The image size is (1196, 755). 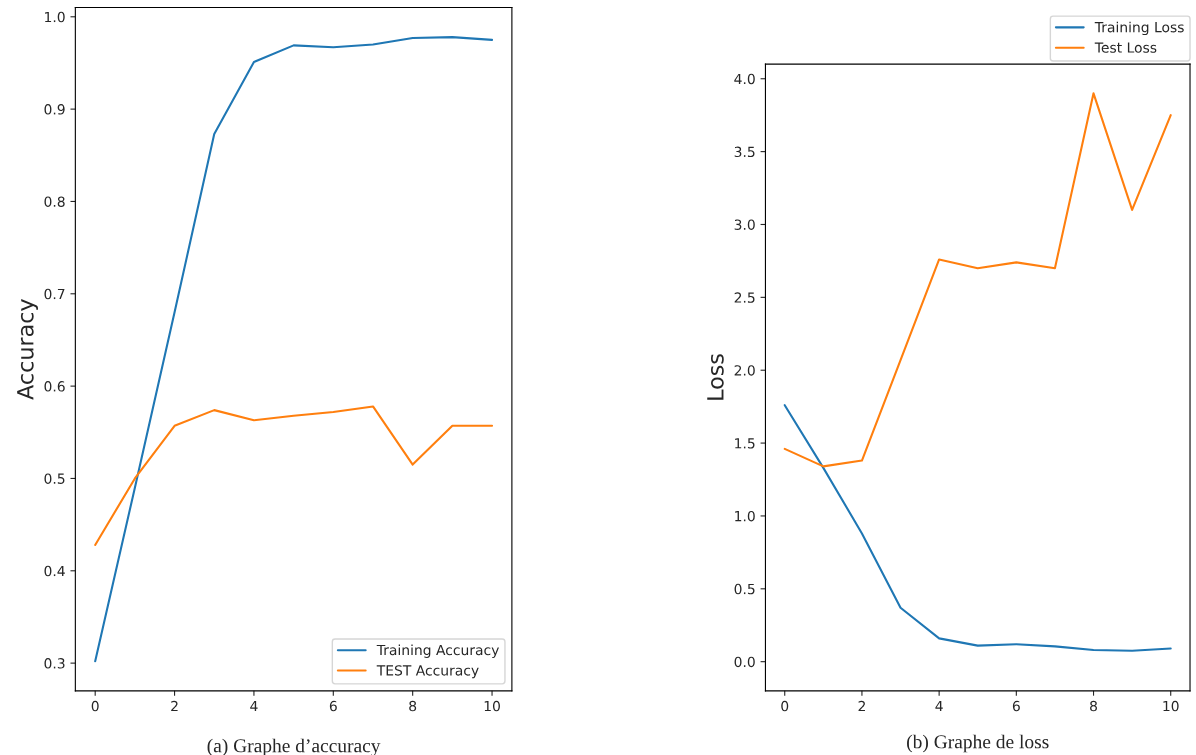 What do you see at coordinates (1139, 28) in the screenshot?
I see `legend-label: Training Loss` at bounding box center [1139, 28].